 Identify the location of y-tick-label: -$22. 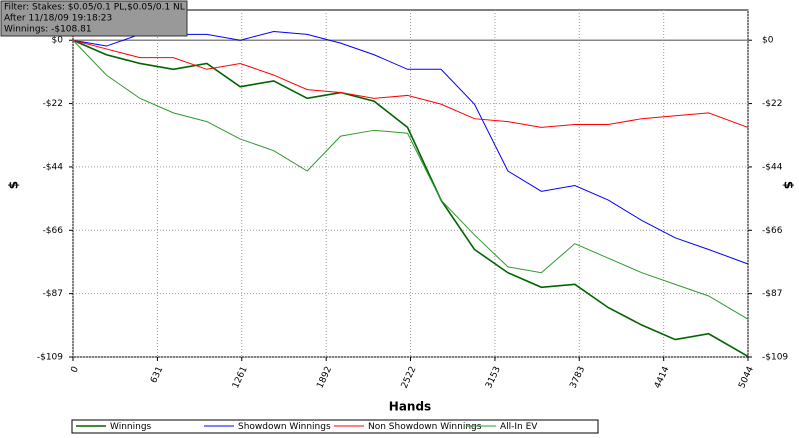
(53, 104).